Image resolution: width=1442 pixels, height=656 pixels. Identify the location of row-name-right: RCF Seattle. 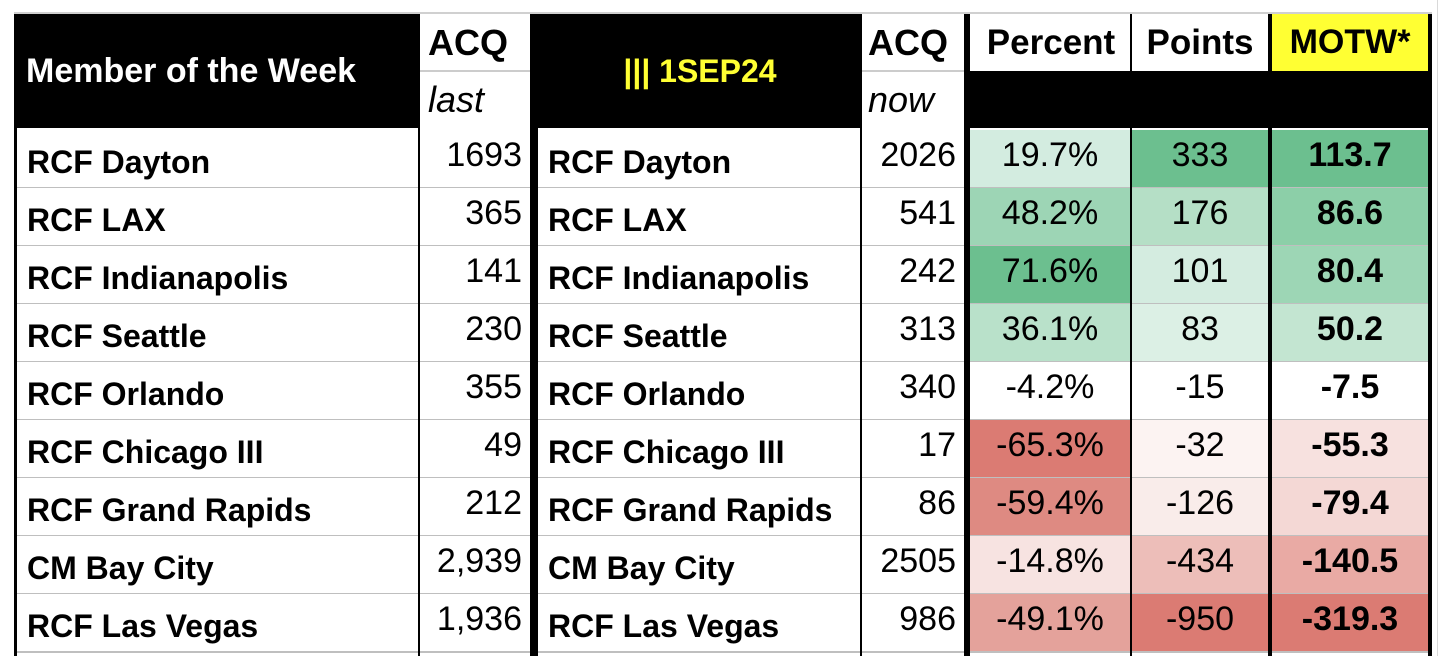
(699, 333).